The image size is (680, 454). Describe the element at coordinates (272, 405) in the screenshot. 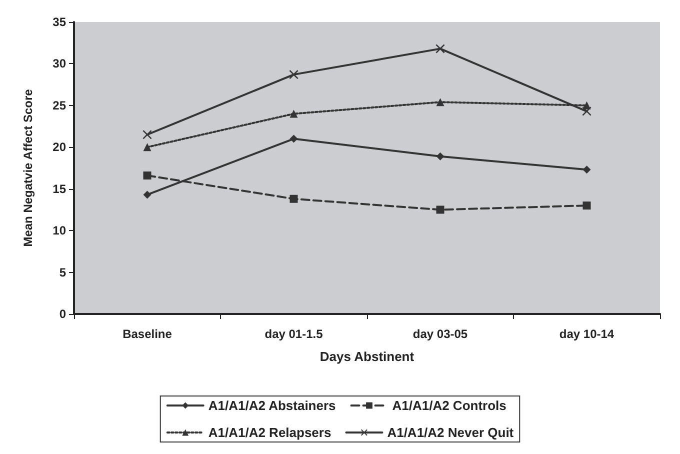

I see `legend-label: A1/A1/A2 Abstainers` at that location.